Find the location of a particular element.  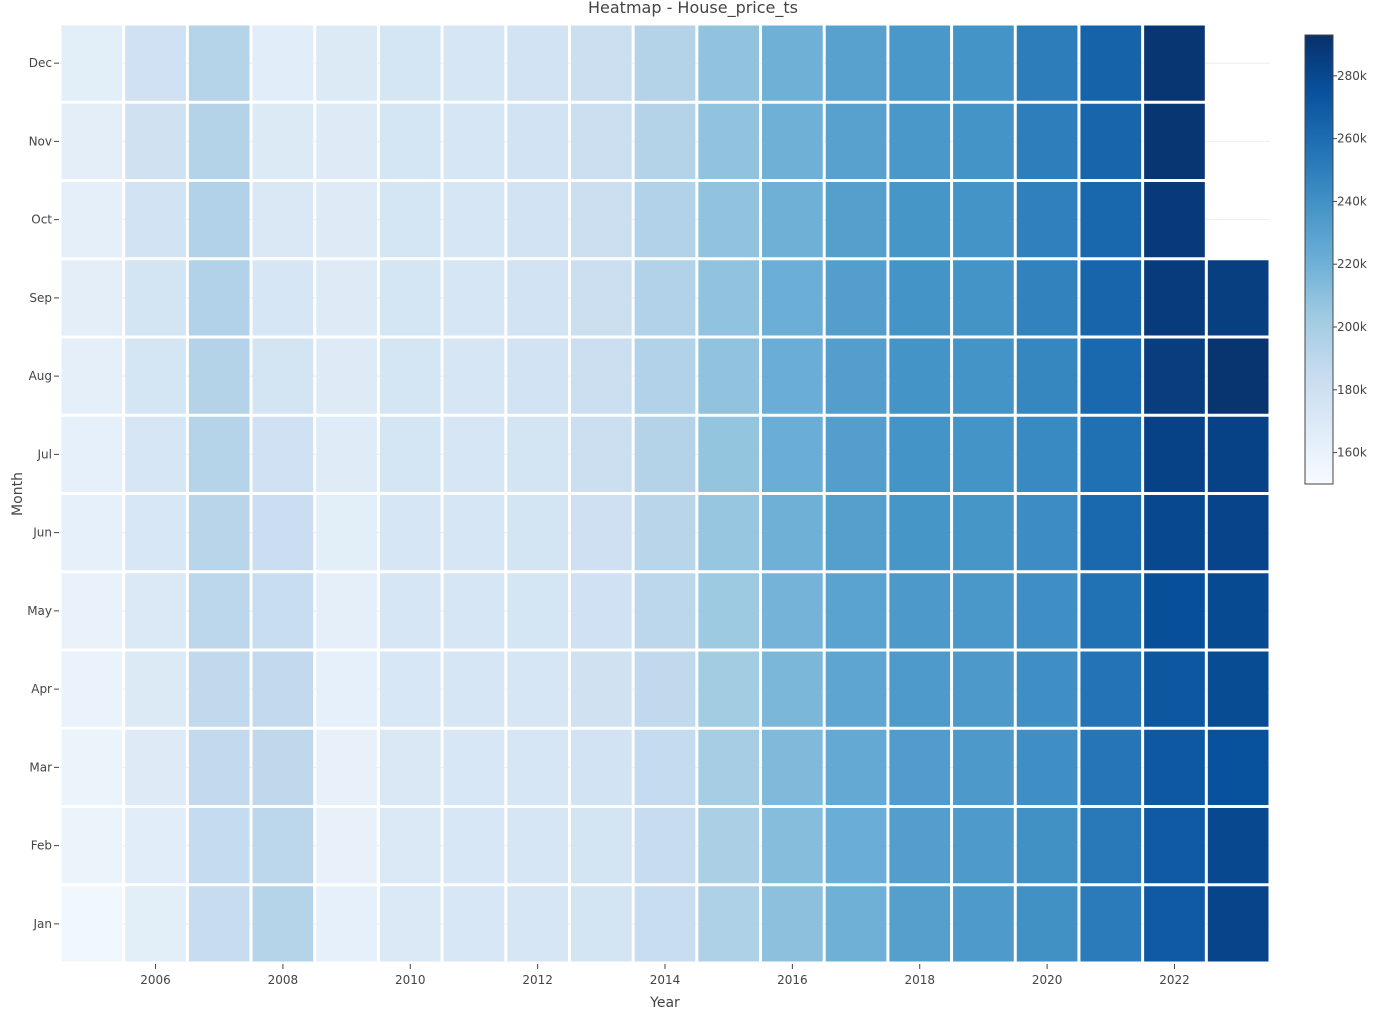

heatmap-cell: 2015 Apr: 202000 is located at coordinates (729, 689).